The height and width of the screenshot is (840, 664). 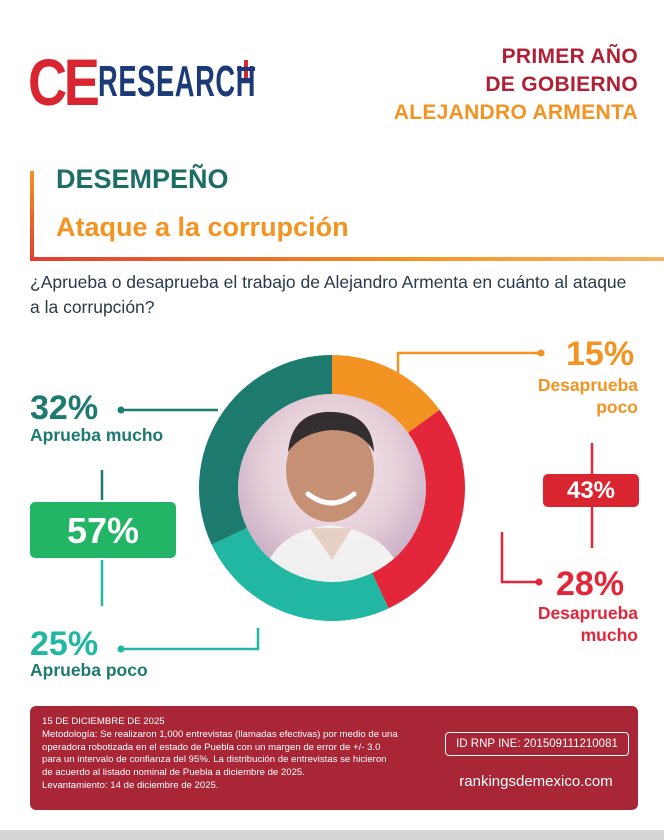 What do you see at coordinates (587, 613) in the screenshot?
I see `label-desaprueba-mucho-line1: Desaprueba` at bounding box center [587, 613].